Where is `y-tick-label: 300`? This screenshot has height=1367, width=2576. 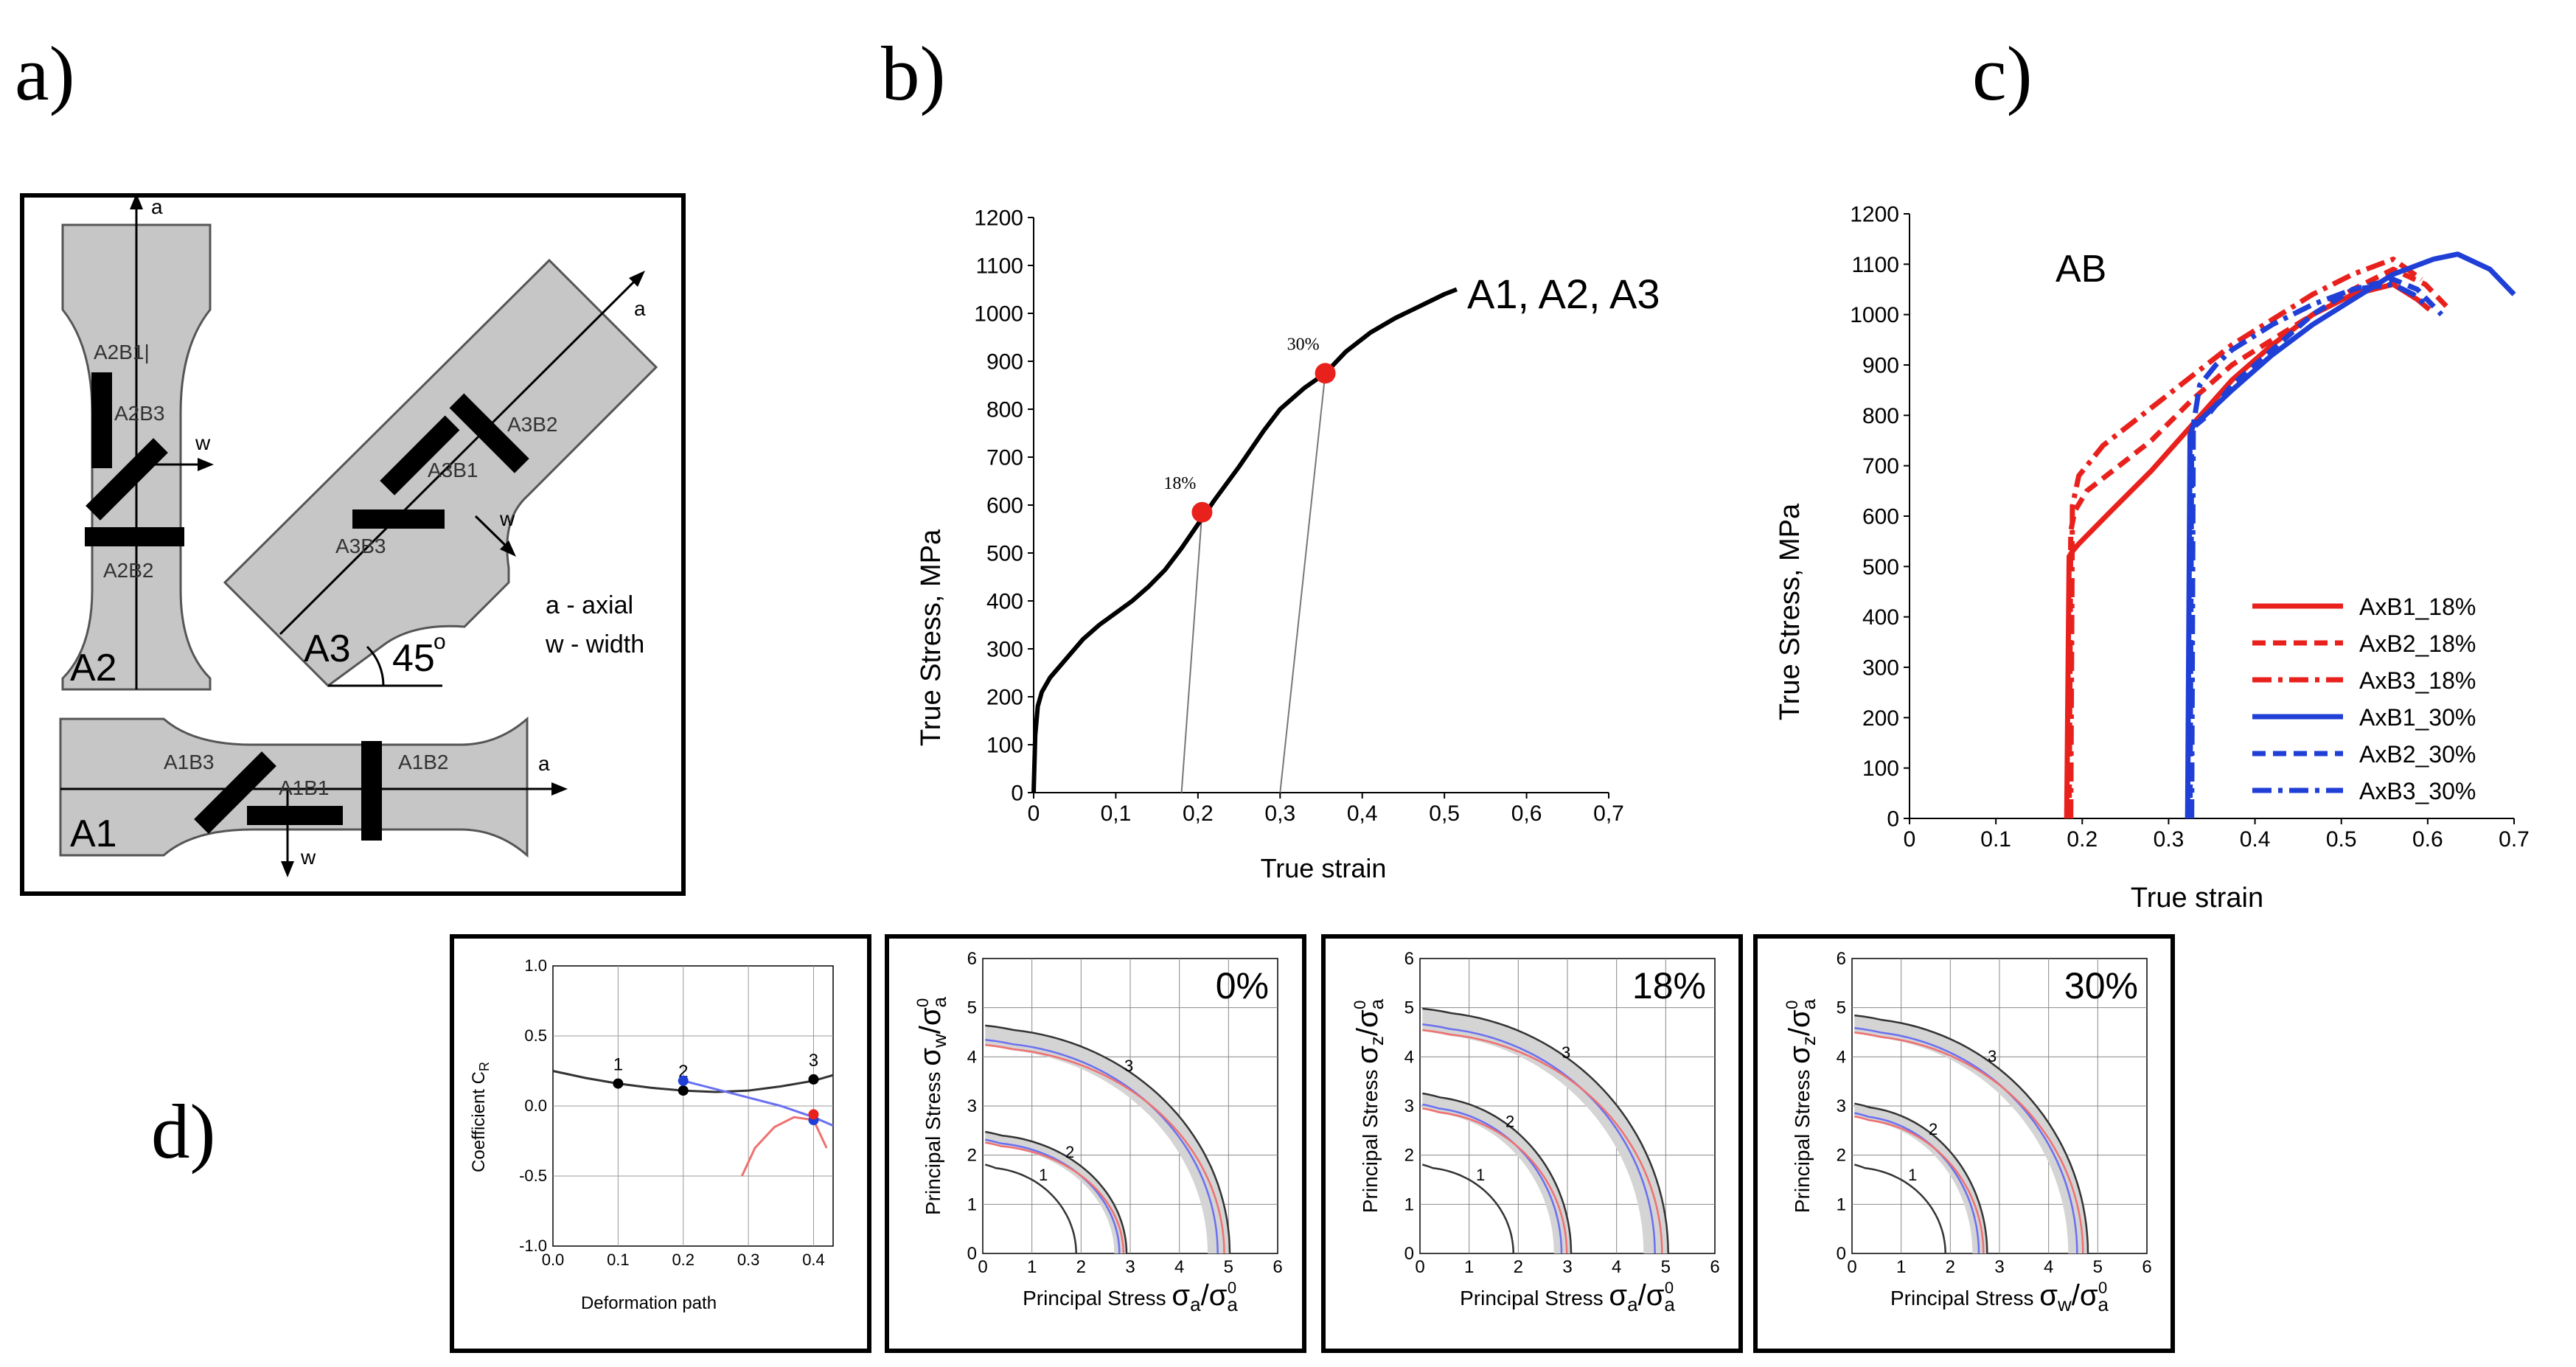 y-tick-label: 300 is located at coordinates (1881, 669).